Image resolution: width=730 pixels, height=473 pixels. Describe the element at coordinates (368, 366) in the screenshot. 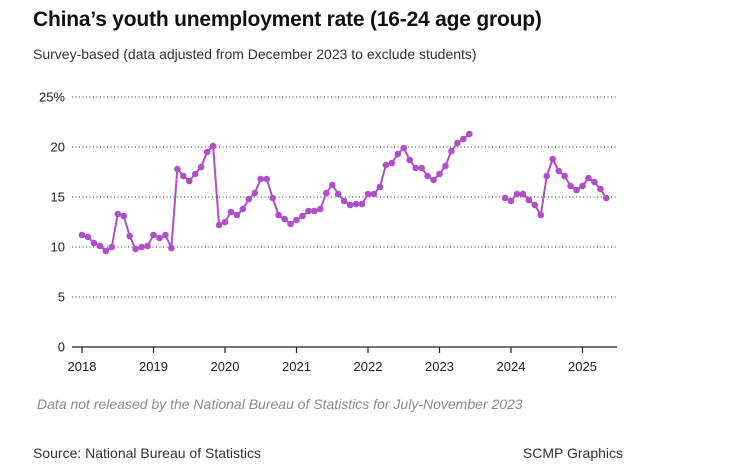

I see `x-tick-label: 2022` at that location.